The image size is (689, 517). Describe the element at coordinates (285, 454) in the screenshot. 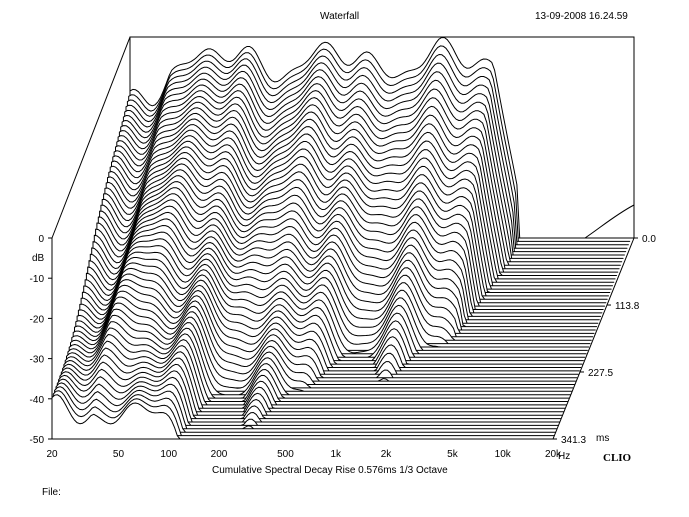

I see `x-tick-label-4: 500` at that location.